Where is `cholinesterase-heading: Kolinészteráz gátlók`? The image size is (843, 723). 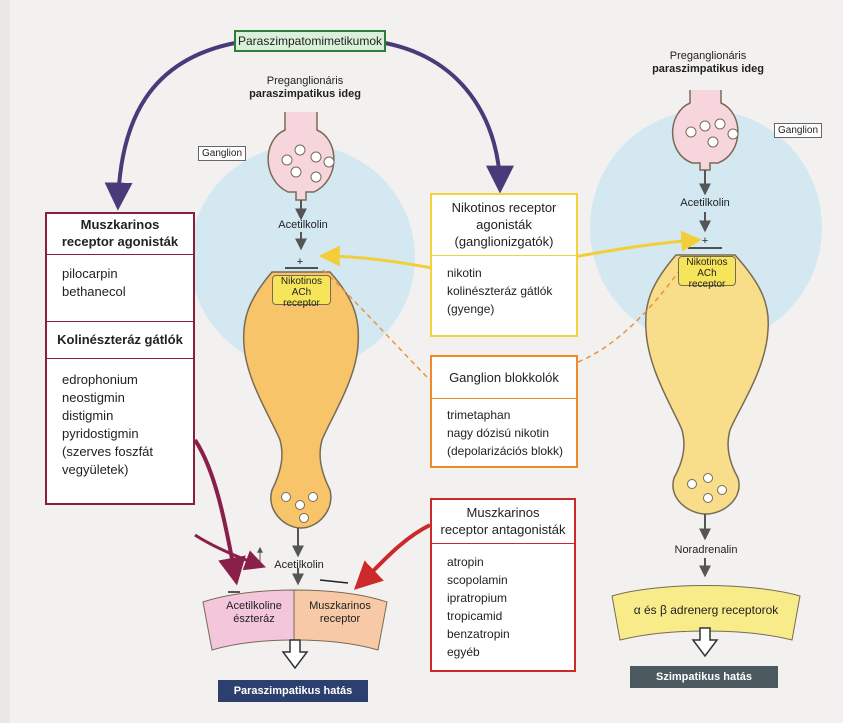 cholinesterase-heading: Kolinészteráz gátlók is located at coordinates (120, 340).